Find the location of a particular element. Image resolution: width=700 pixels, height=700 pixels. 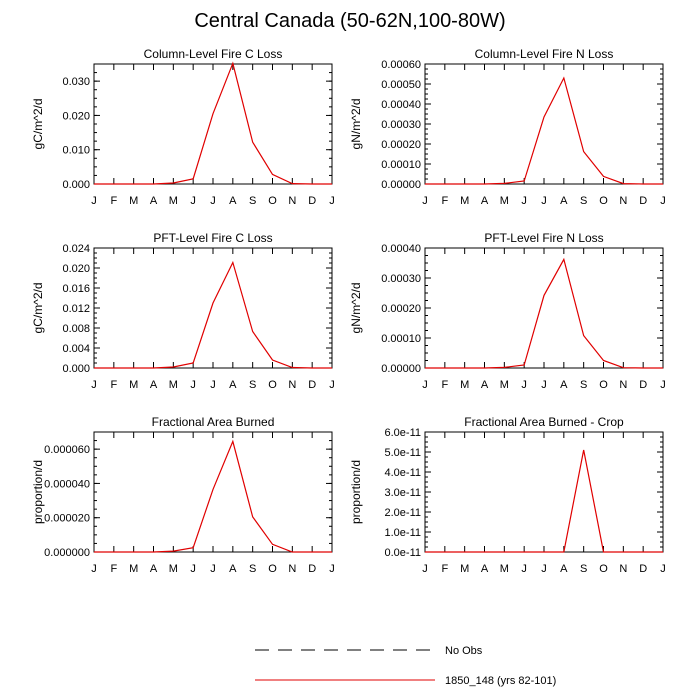

panel-title: PFT-Level Fire N Loss is located at coordinates (543, 238).